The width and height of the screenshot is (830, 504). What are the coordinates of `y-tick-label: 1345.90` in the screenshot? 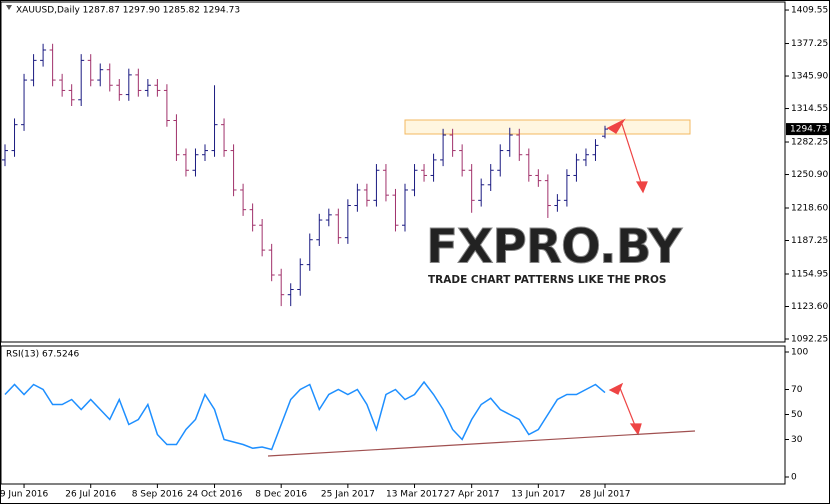 It's located at (809, 77).